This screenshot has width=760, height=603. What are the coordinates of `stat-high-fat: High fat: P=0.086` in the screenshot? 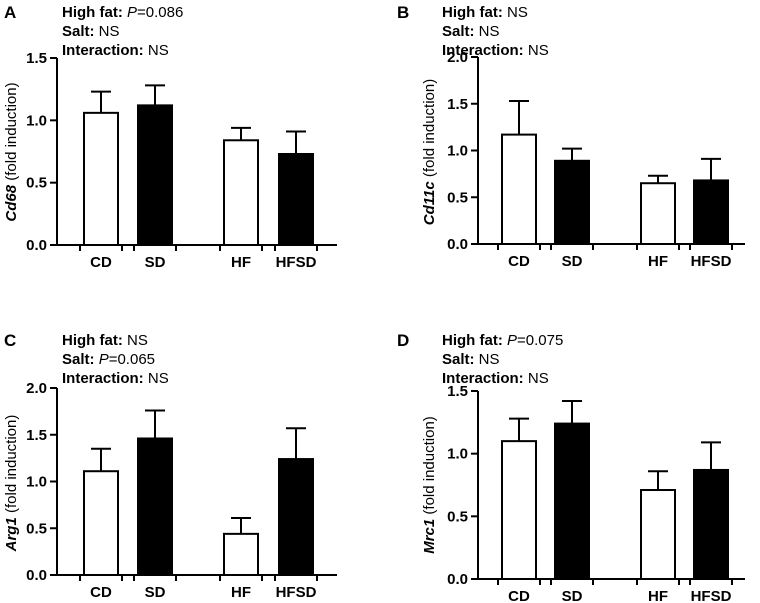 It's located at (122, 12).